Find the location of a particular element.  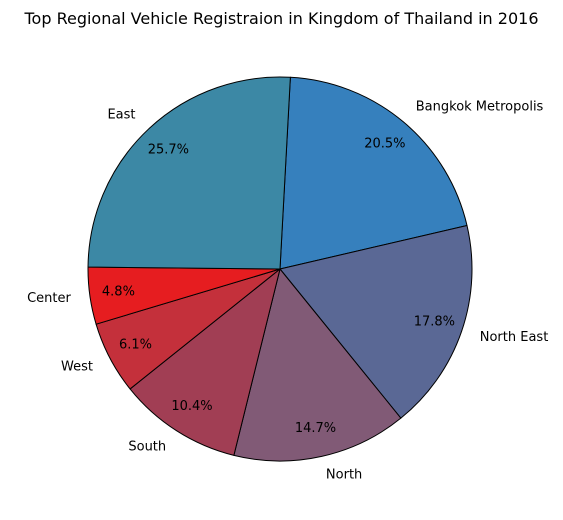

slice-percent-west: 6.1% is located at coordinates (135, 344).